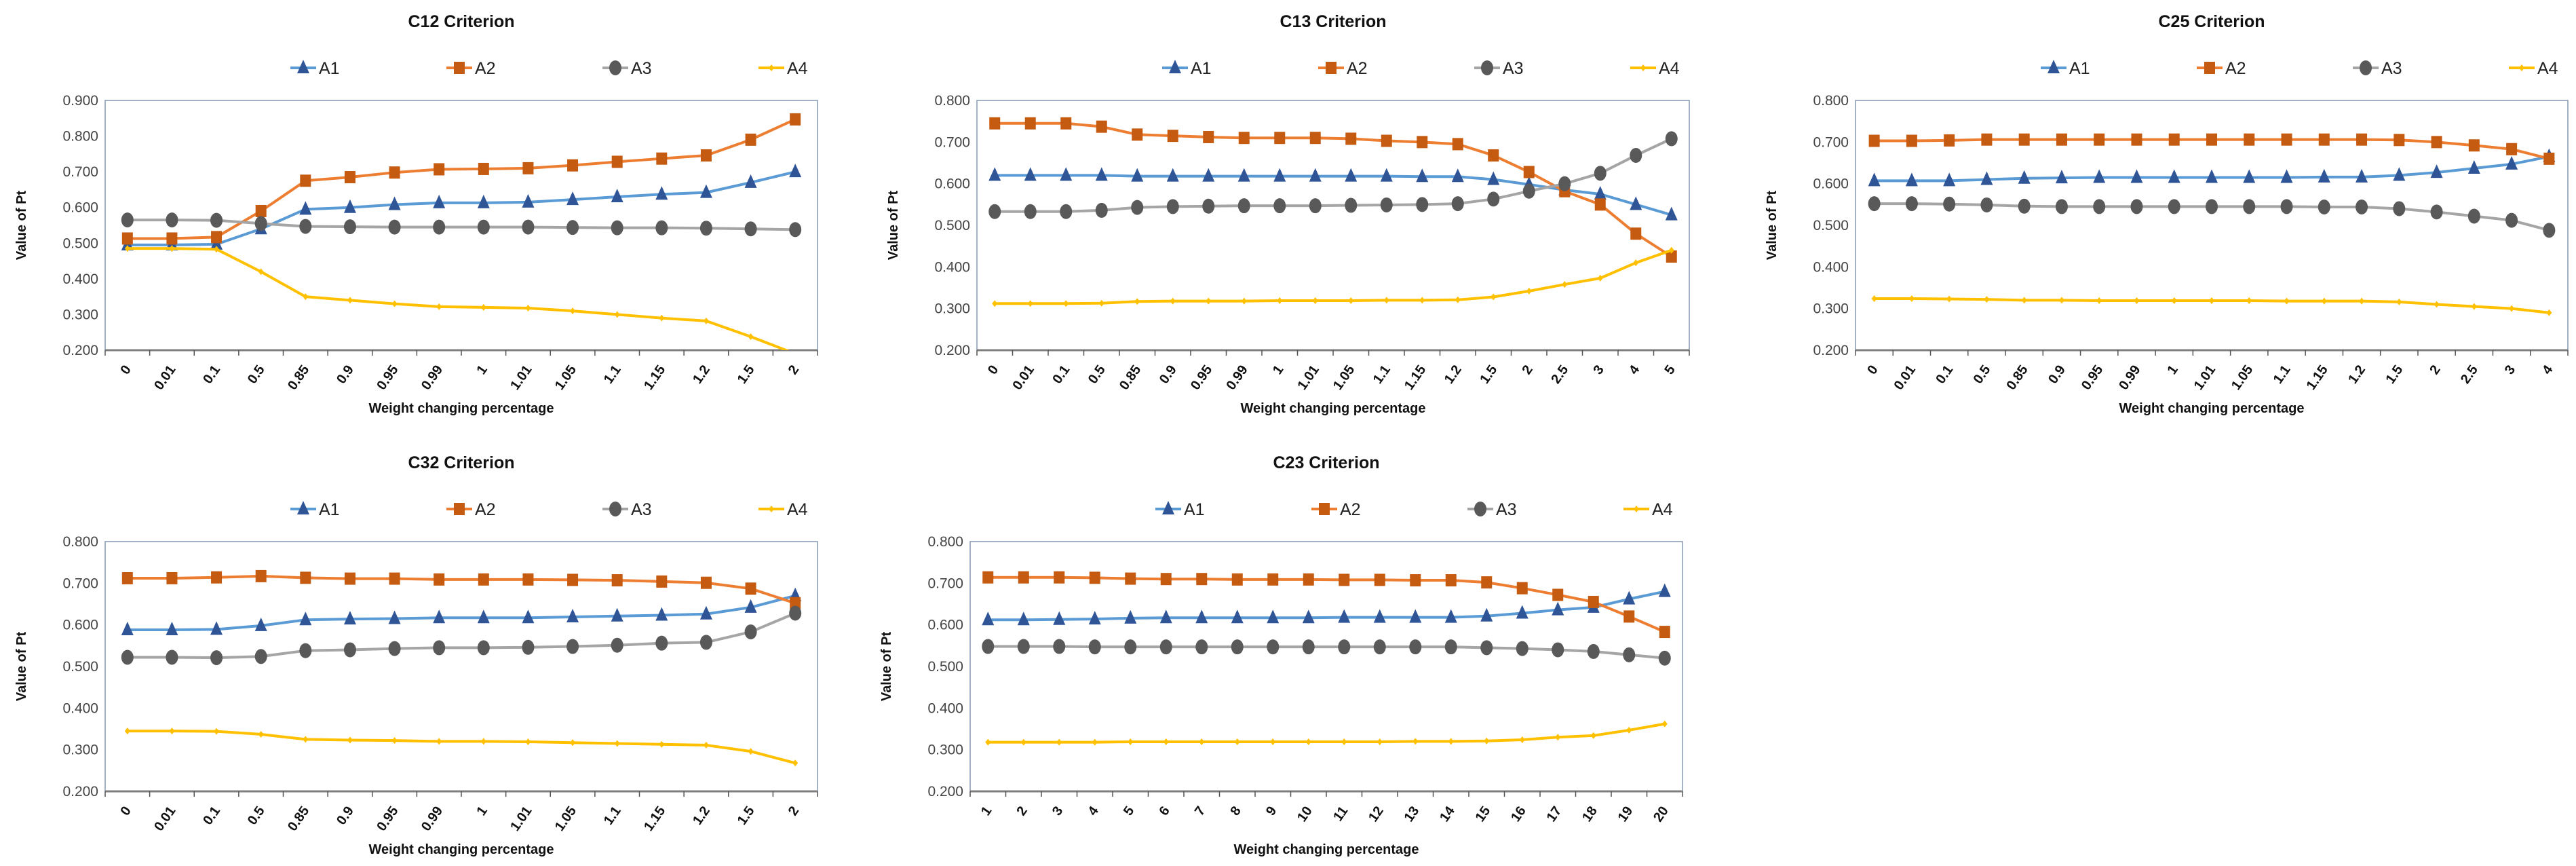 This screenshot has width=2576, height=866. What do you see at coordinates (1412, 815) in the screenshot?
I see `x-tick-label: 13` at bounding box center [1412, 815].